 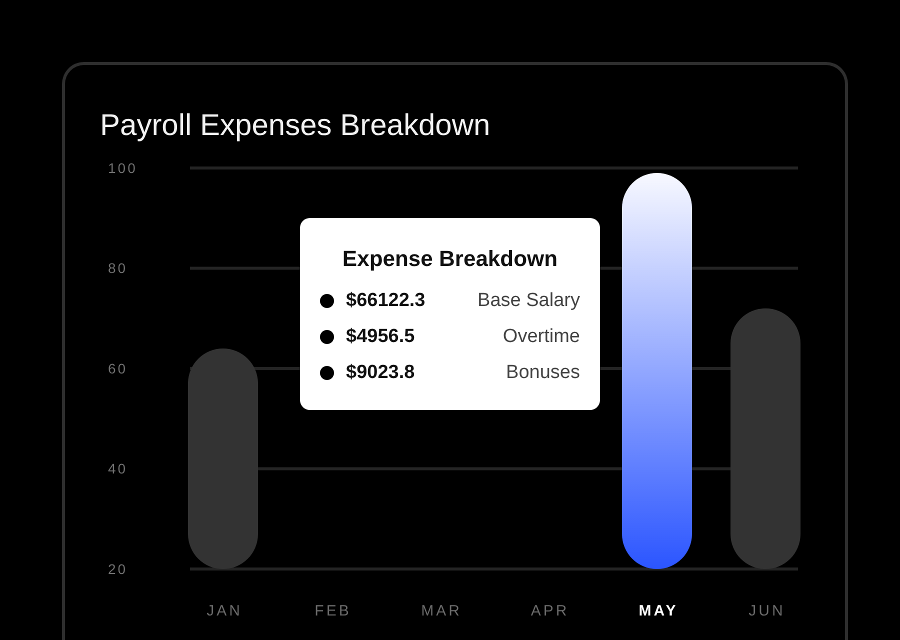 I want to click on chart-title: Payroll Expenses Breakdown, so click(x=295, y=125).